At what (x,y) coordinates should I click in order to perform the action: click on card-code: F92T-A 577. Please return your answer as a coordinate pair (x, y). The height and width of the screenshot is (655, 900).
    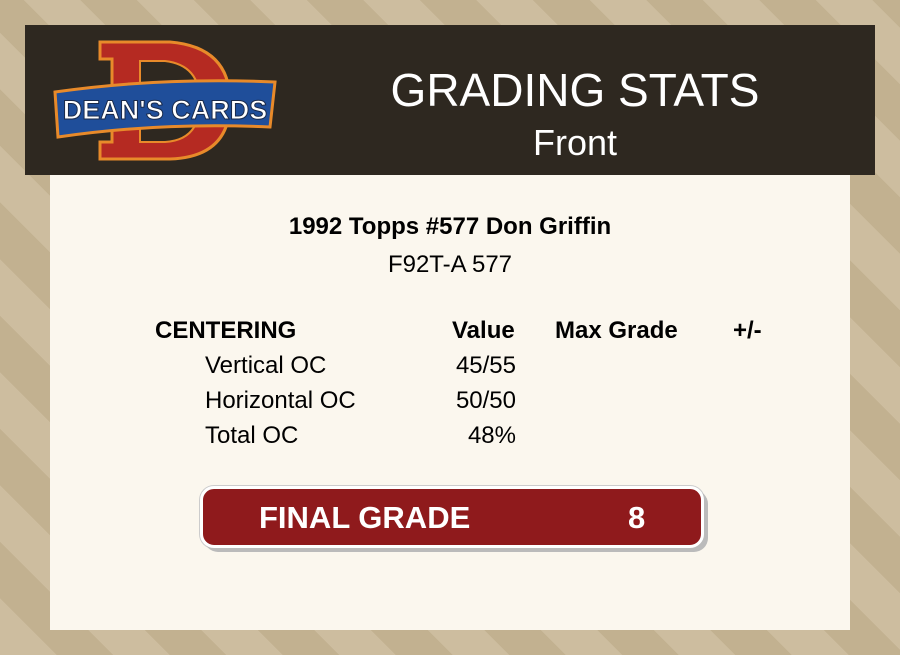
    Looking at the image, I should click on (450, 264).